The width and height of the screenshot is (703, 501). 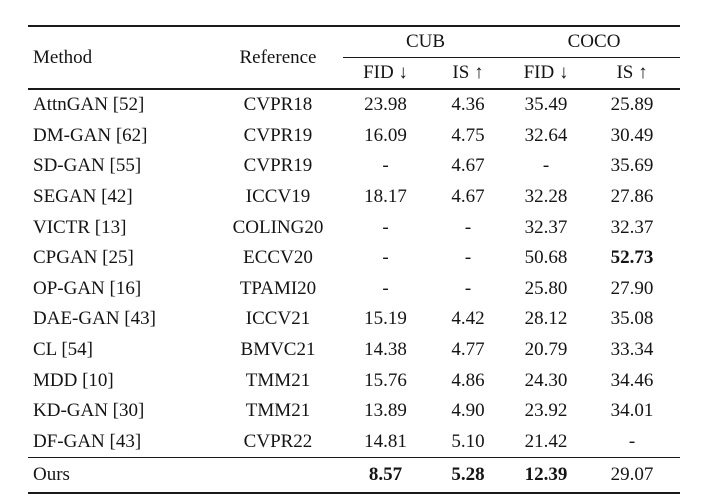 What do you see at coordinates (632, 72) in the screenshot?
I see `col-header-coco-is: IS ↑` at bounding box center [632, 72].